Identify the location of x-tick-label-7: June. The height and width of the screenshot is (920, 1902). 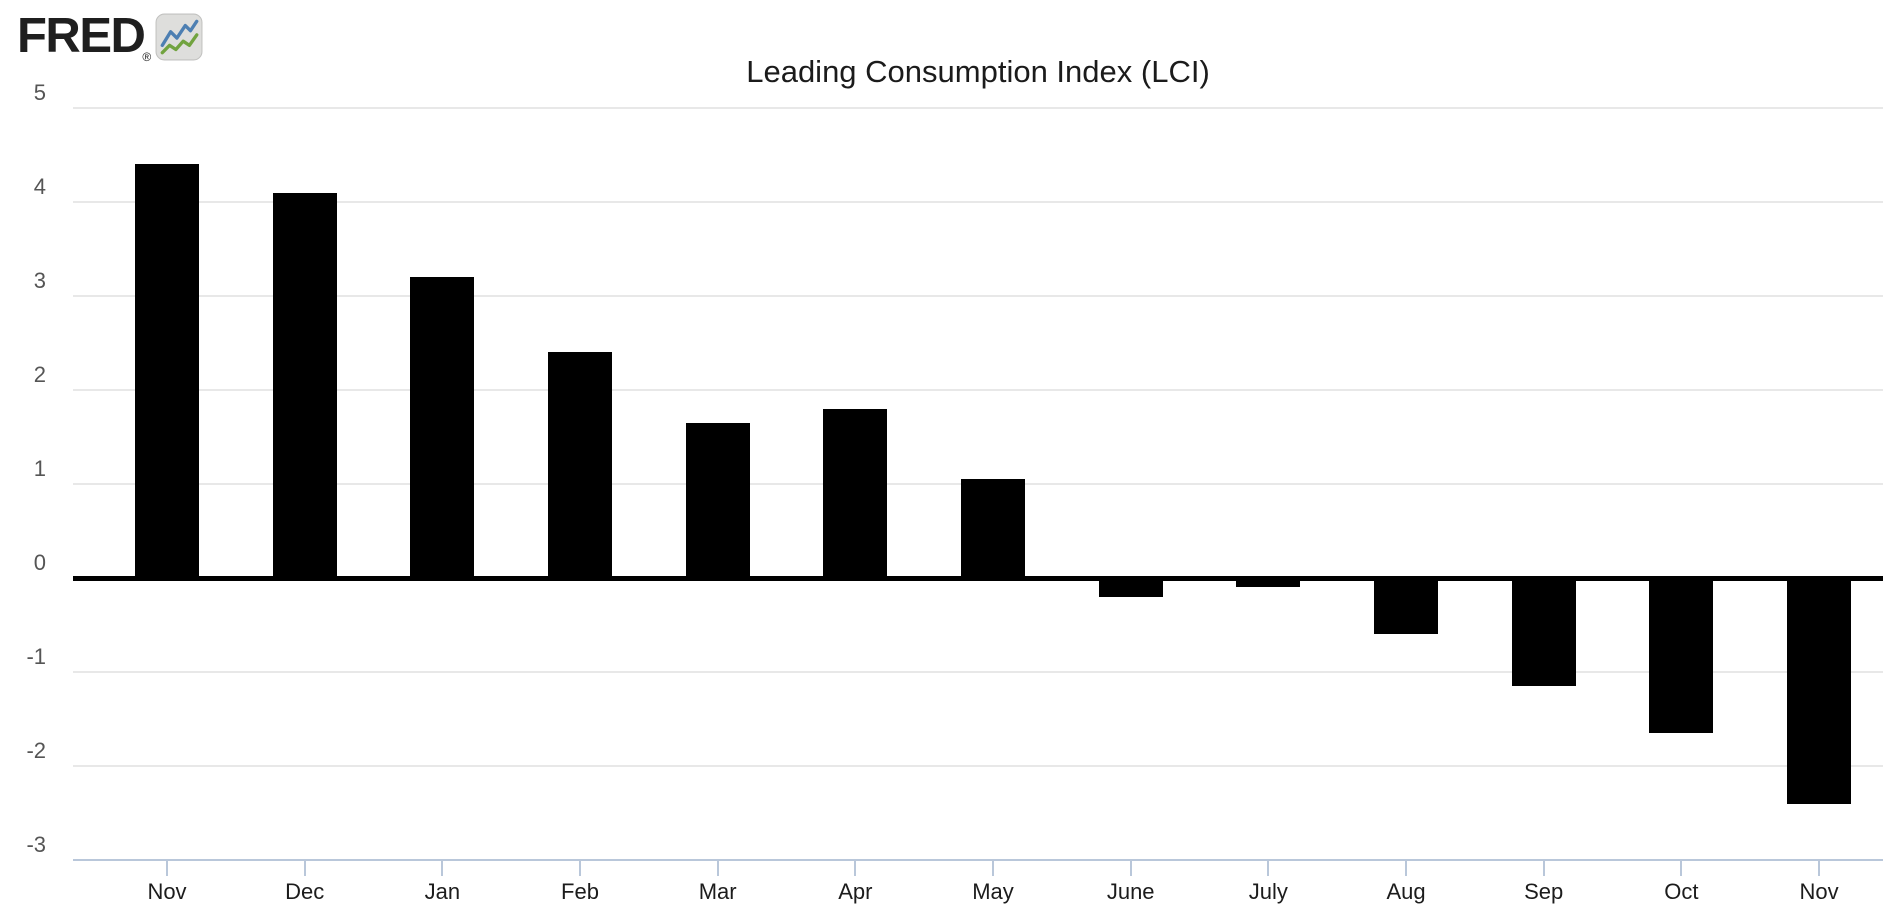
(1130, 891).